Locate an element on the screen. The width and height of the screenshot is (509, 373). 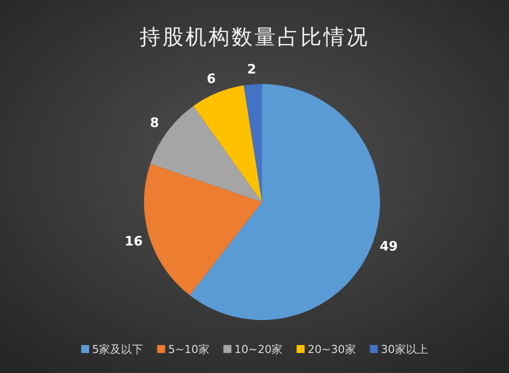
legend-label: 30家以上 is located at coordinates (404, 349).